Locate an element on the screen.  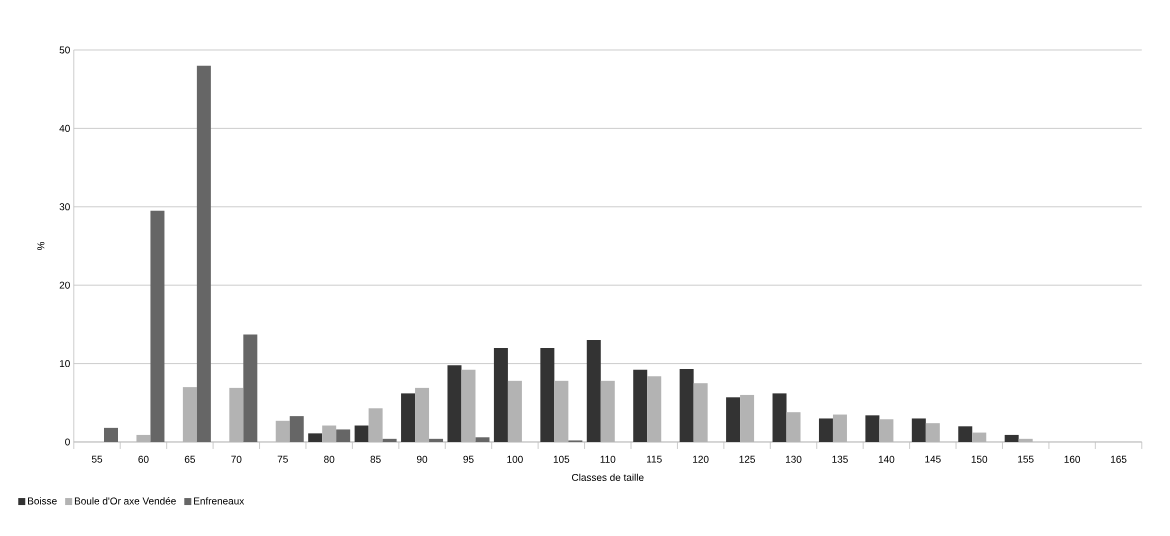
x-tick-label: 110 is located at coordinates (608, 459).